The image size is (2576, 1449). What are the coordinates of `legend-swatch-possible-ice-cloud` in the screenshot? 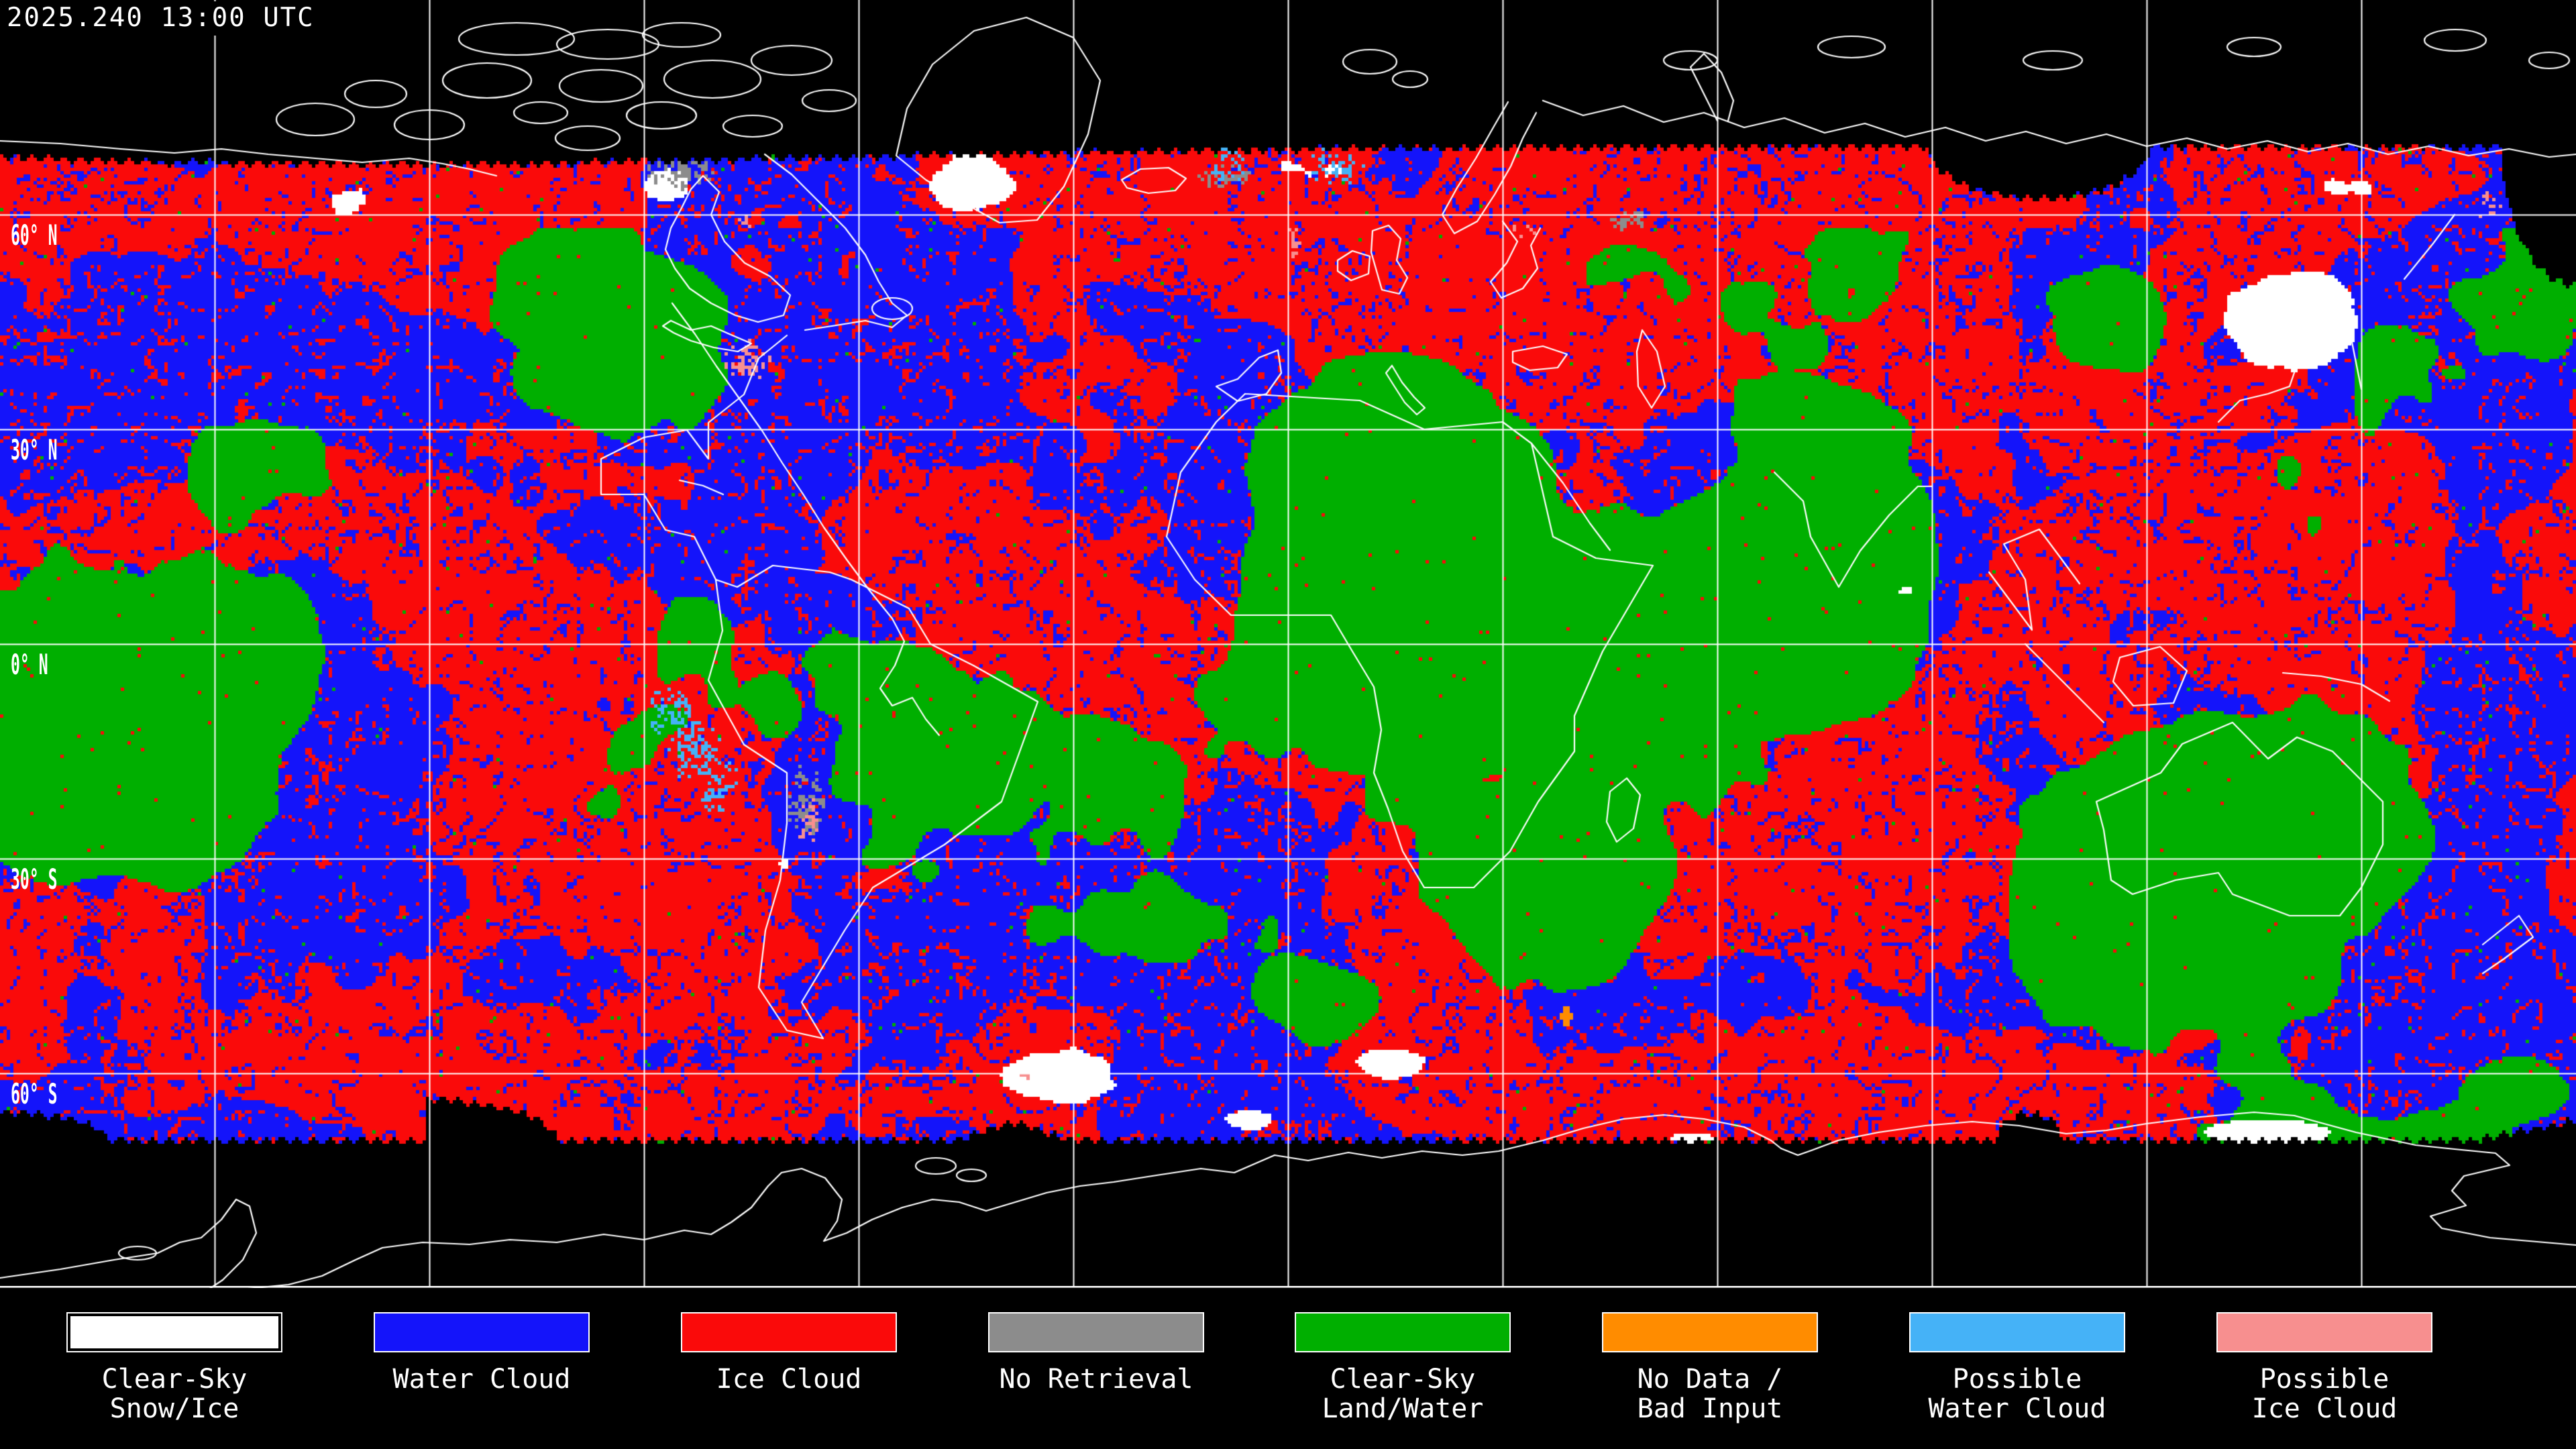 It's located at (2324, 1332).